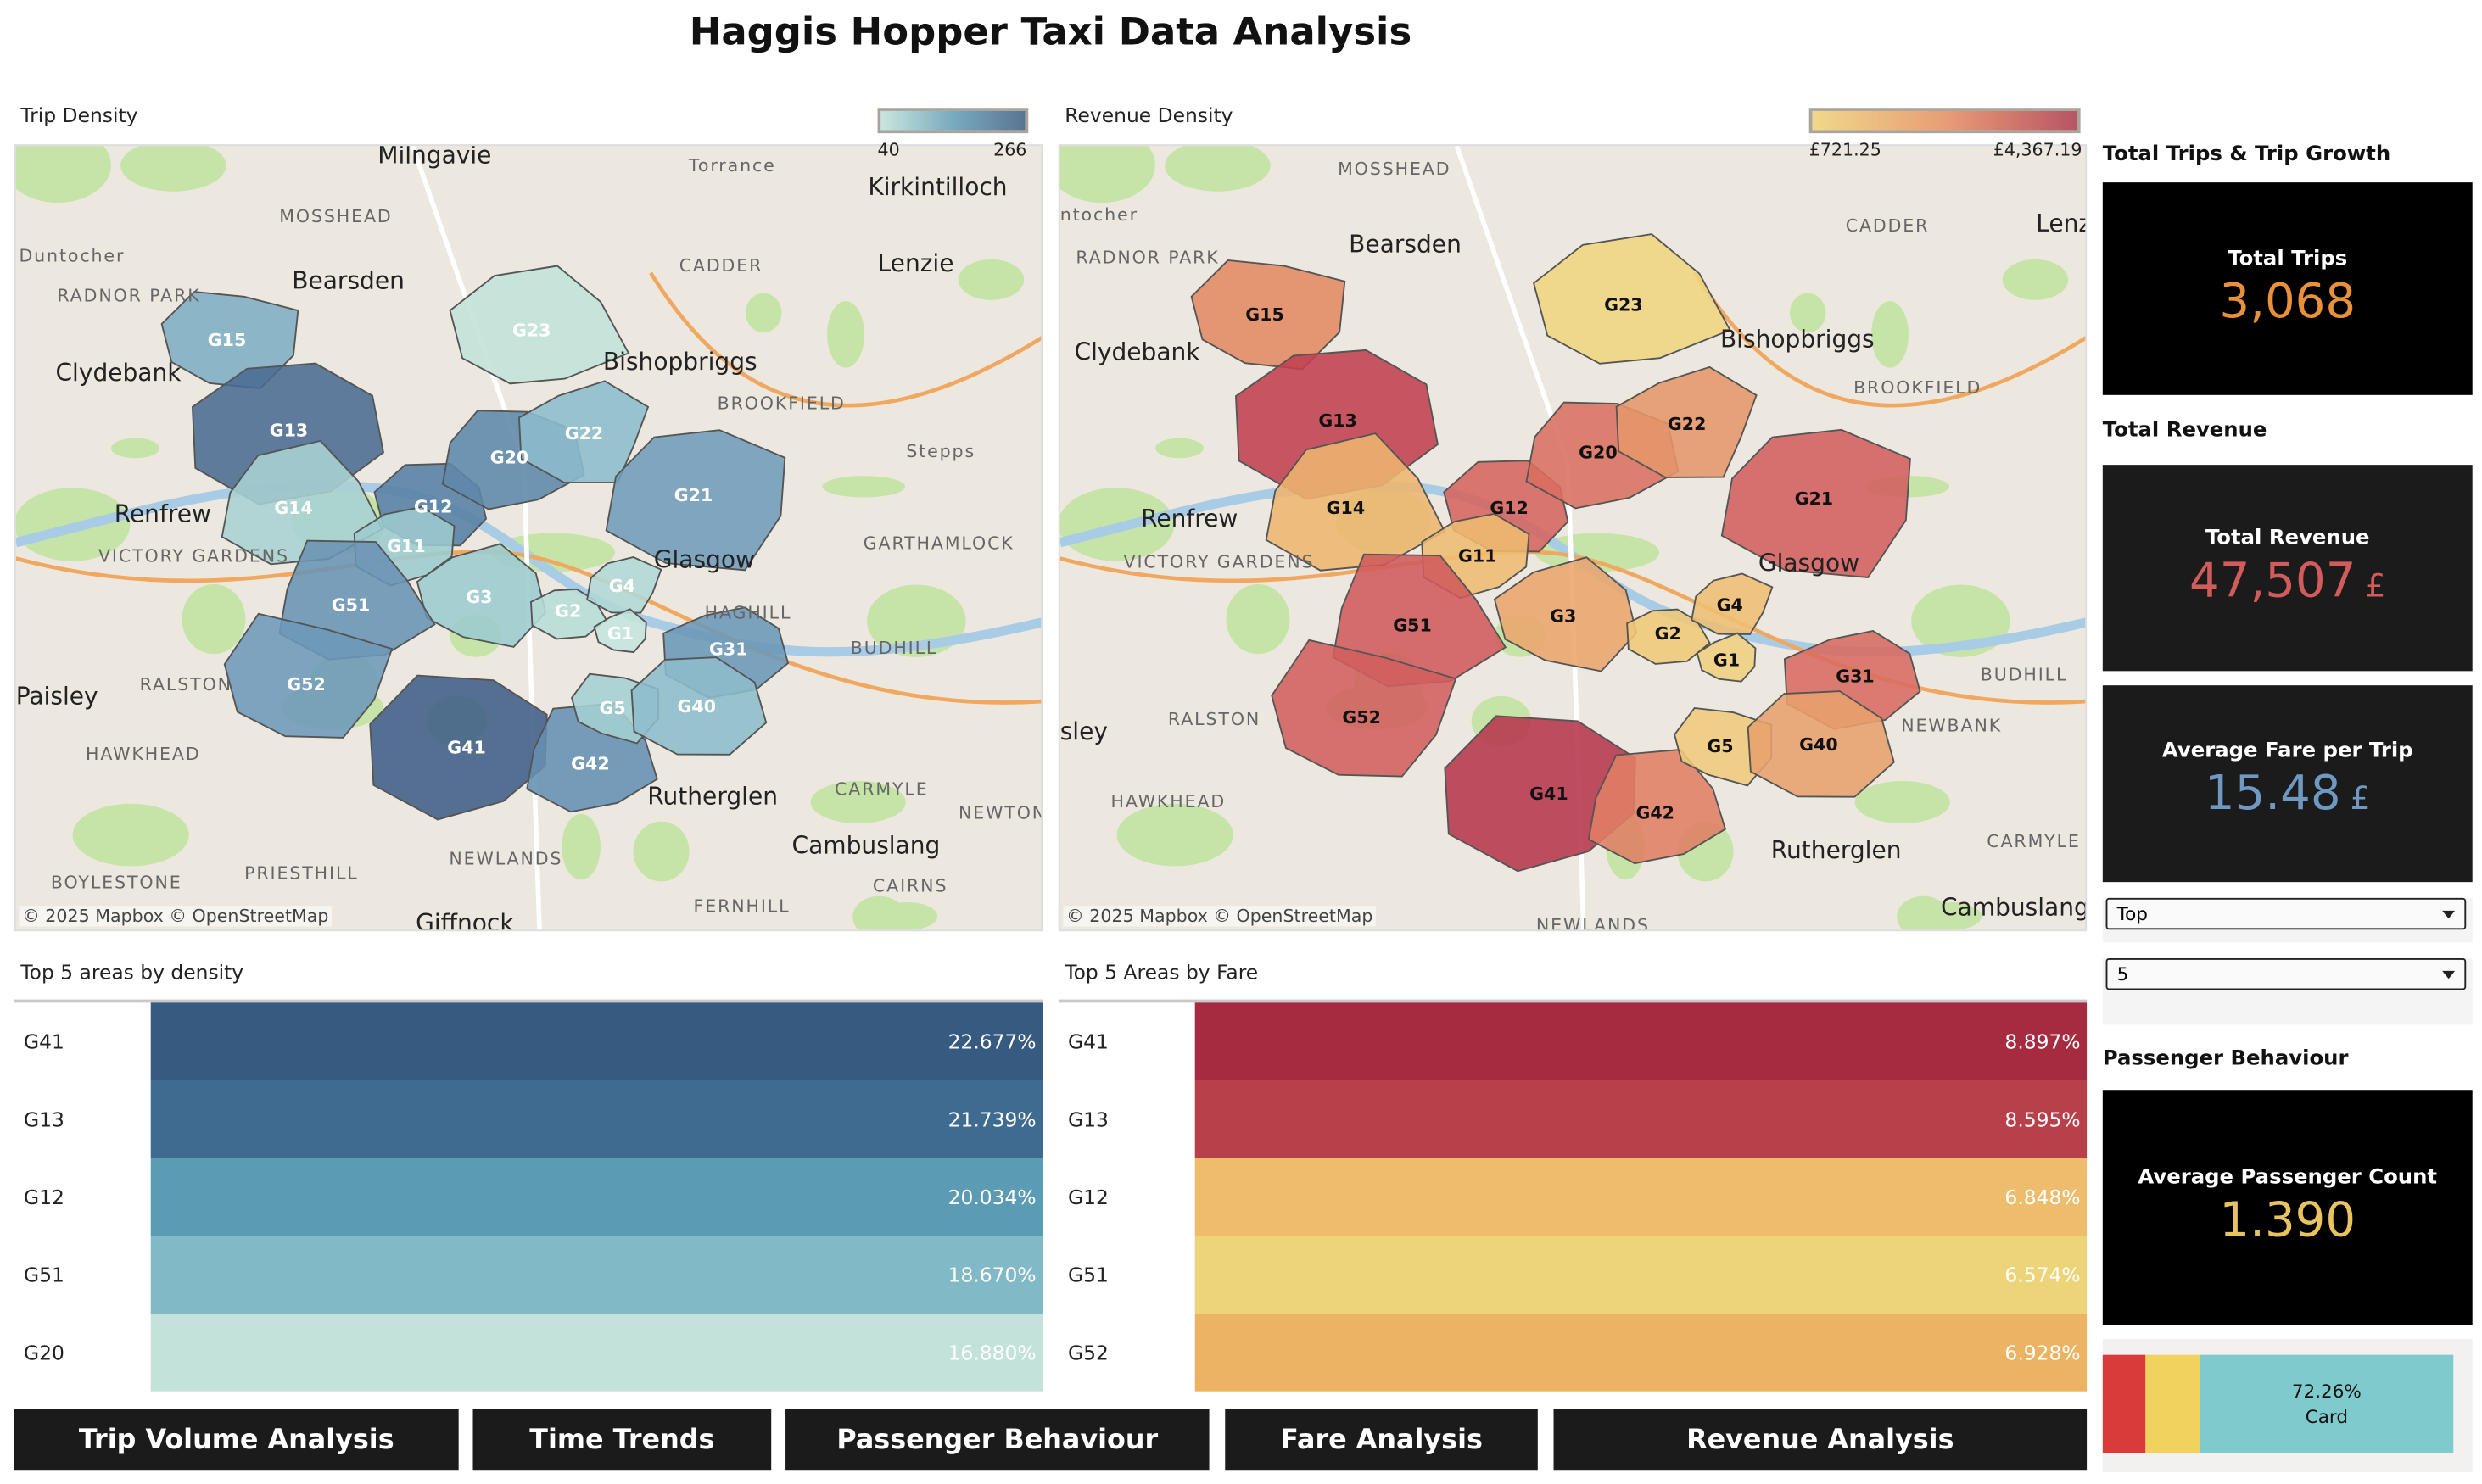 Image resolution: width=2482 pixels, height=1484 pixels. What do you see at coordinates (2273, 795) in the screenshot?
I see `avg-fare-value: 15.48` at bounding box center [2273, 795].